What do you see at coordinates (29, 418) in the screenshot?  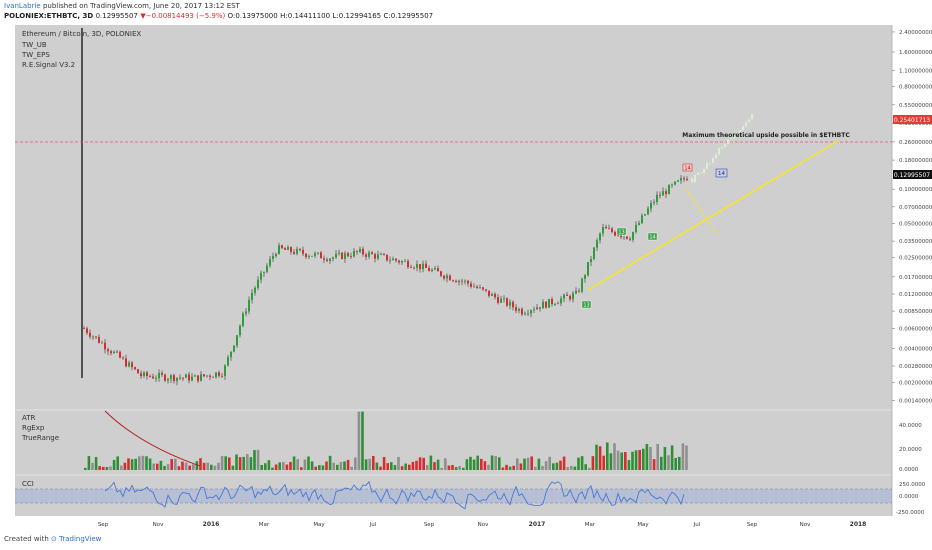 I see `atr-label: ATR` at bounding box center [29, 418].